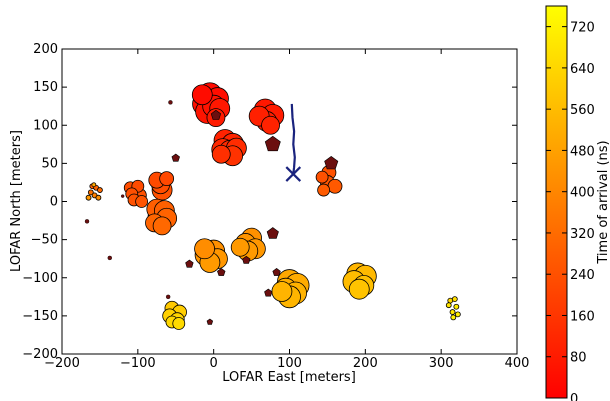  Describe the element at coordinates (40, 278) in the screenshot. I see `y-tick-label: −100` at that location.